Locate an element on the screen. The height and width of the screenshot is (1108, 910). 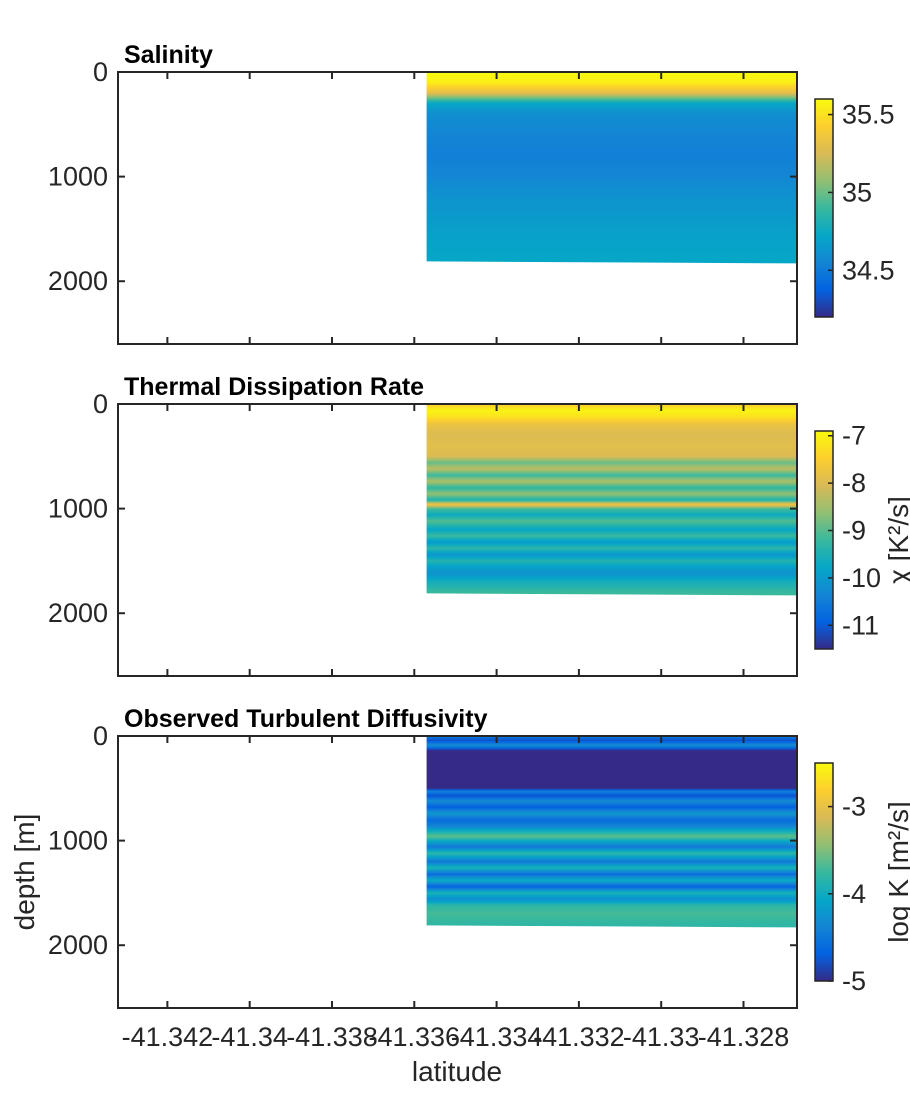
colorbar-tick-label: -9 is located at coordinates (854, 531).